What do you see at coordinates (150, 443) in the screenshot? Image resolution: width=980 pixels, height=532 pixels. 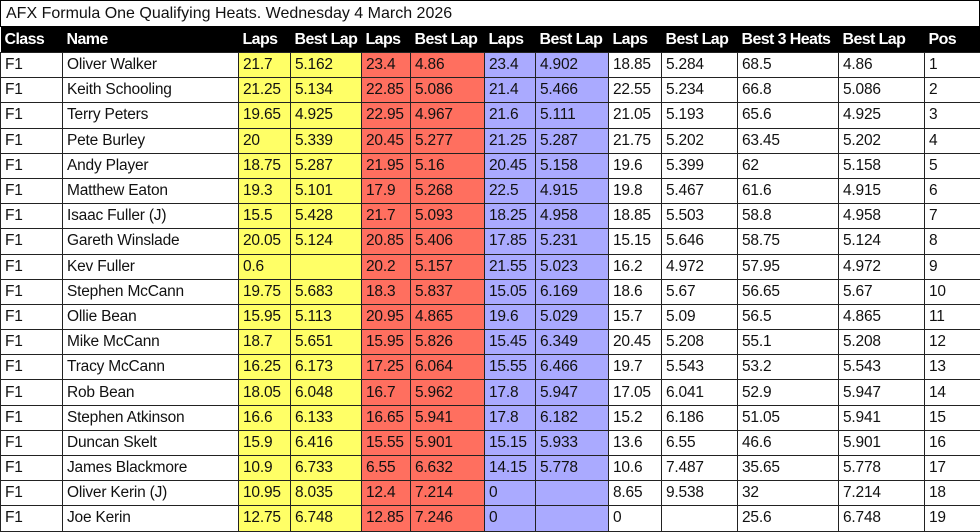 I see `cell-name: Duncan Skelt` at bounding box center [150, 443].